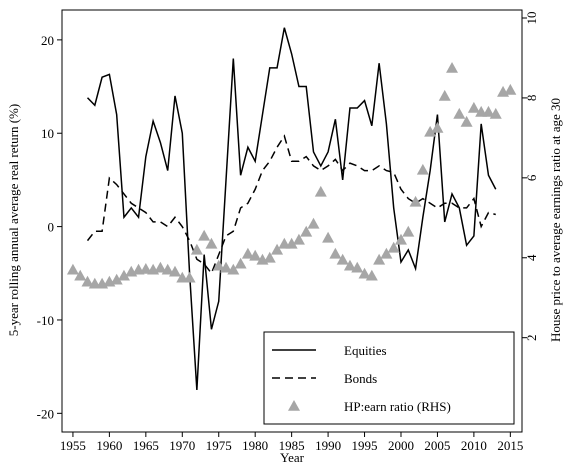 Image resolution: width=567 pixels, height=470 pixels. Describe the element at coordinates (73, 445) in the screenshot. I see `x-tick-label: 1955` at that location.